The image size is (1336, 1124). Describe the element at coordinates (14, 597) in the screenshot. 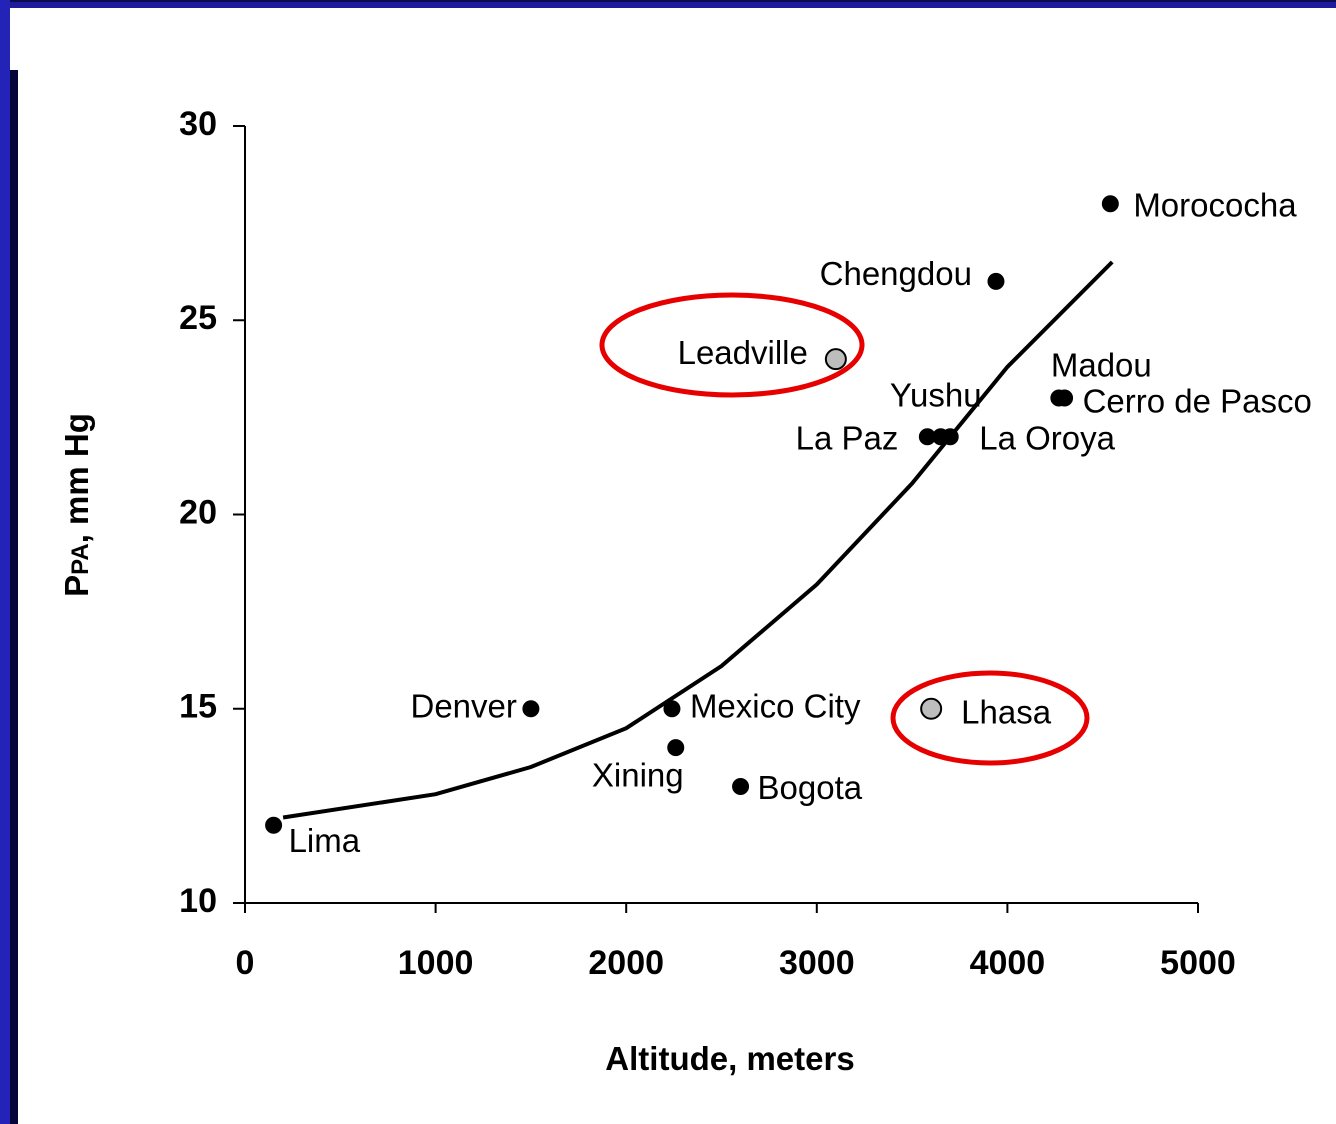

I see `frame-left-dark` at that location.